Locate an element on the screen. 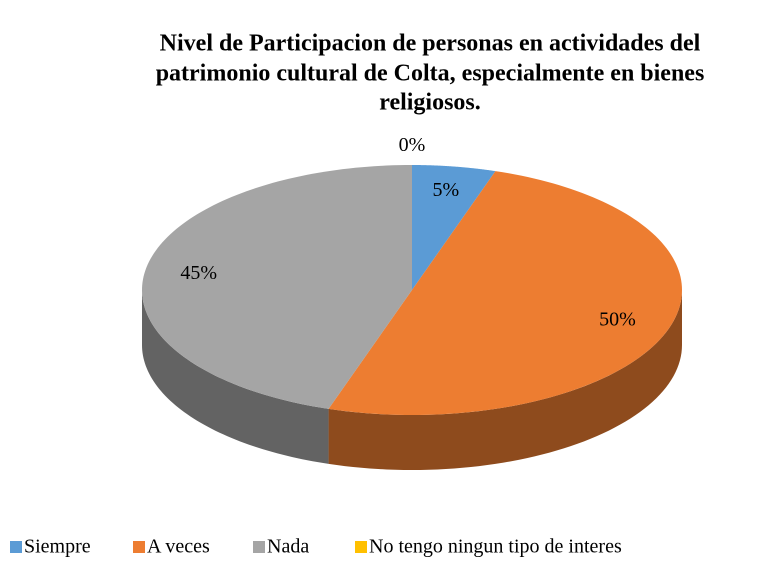  data-label: 5% is located at coordinates (445, 190).